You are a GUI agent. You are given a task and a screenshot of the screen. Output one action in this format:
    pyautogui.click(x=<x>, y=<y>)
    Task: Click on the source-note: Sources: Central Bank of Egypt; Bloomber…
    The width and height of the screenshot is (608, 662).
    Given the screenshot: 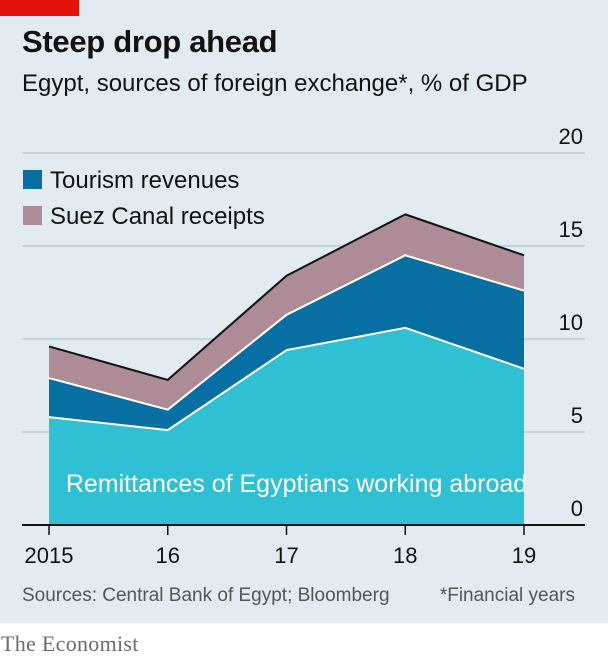 What is the action you would take?
    pyautogui.click(x=206, y=595)
    